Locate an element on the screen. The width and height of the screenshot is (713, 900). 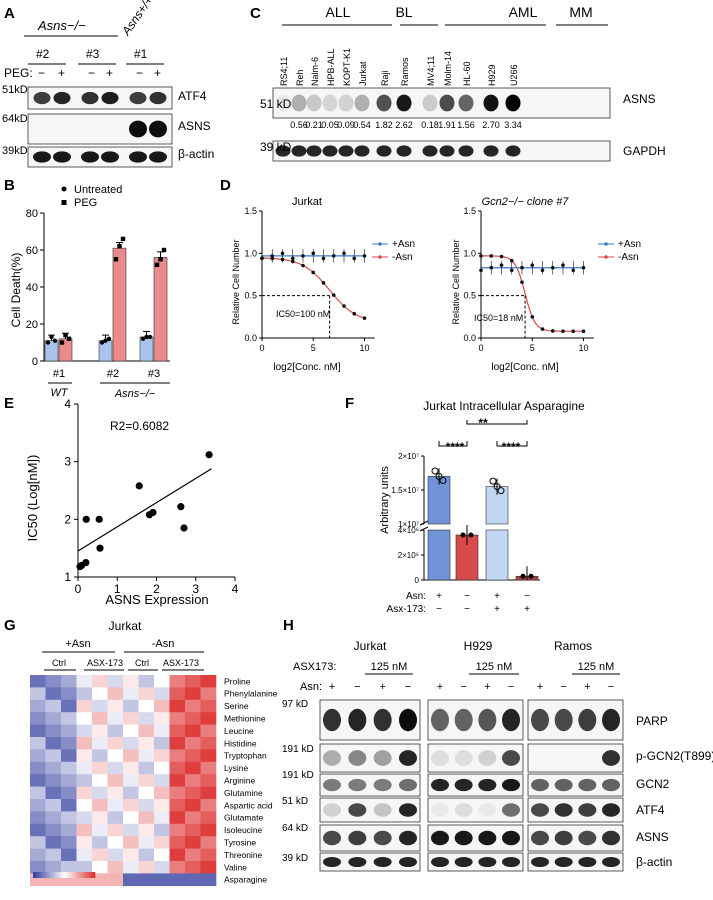
legend-marker-minus is located at coordinates (606, 257).